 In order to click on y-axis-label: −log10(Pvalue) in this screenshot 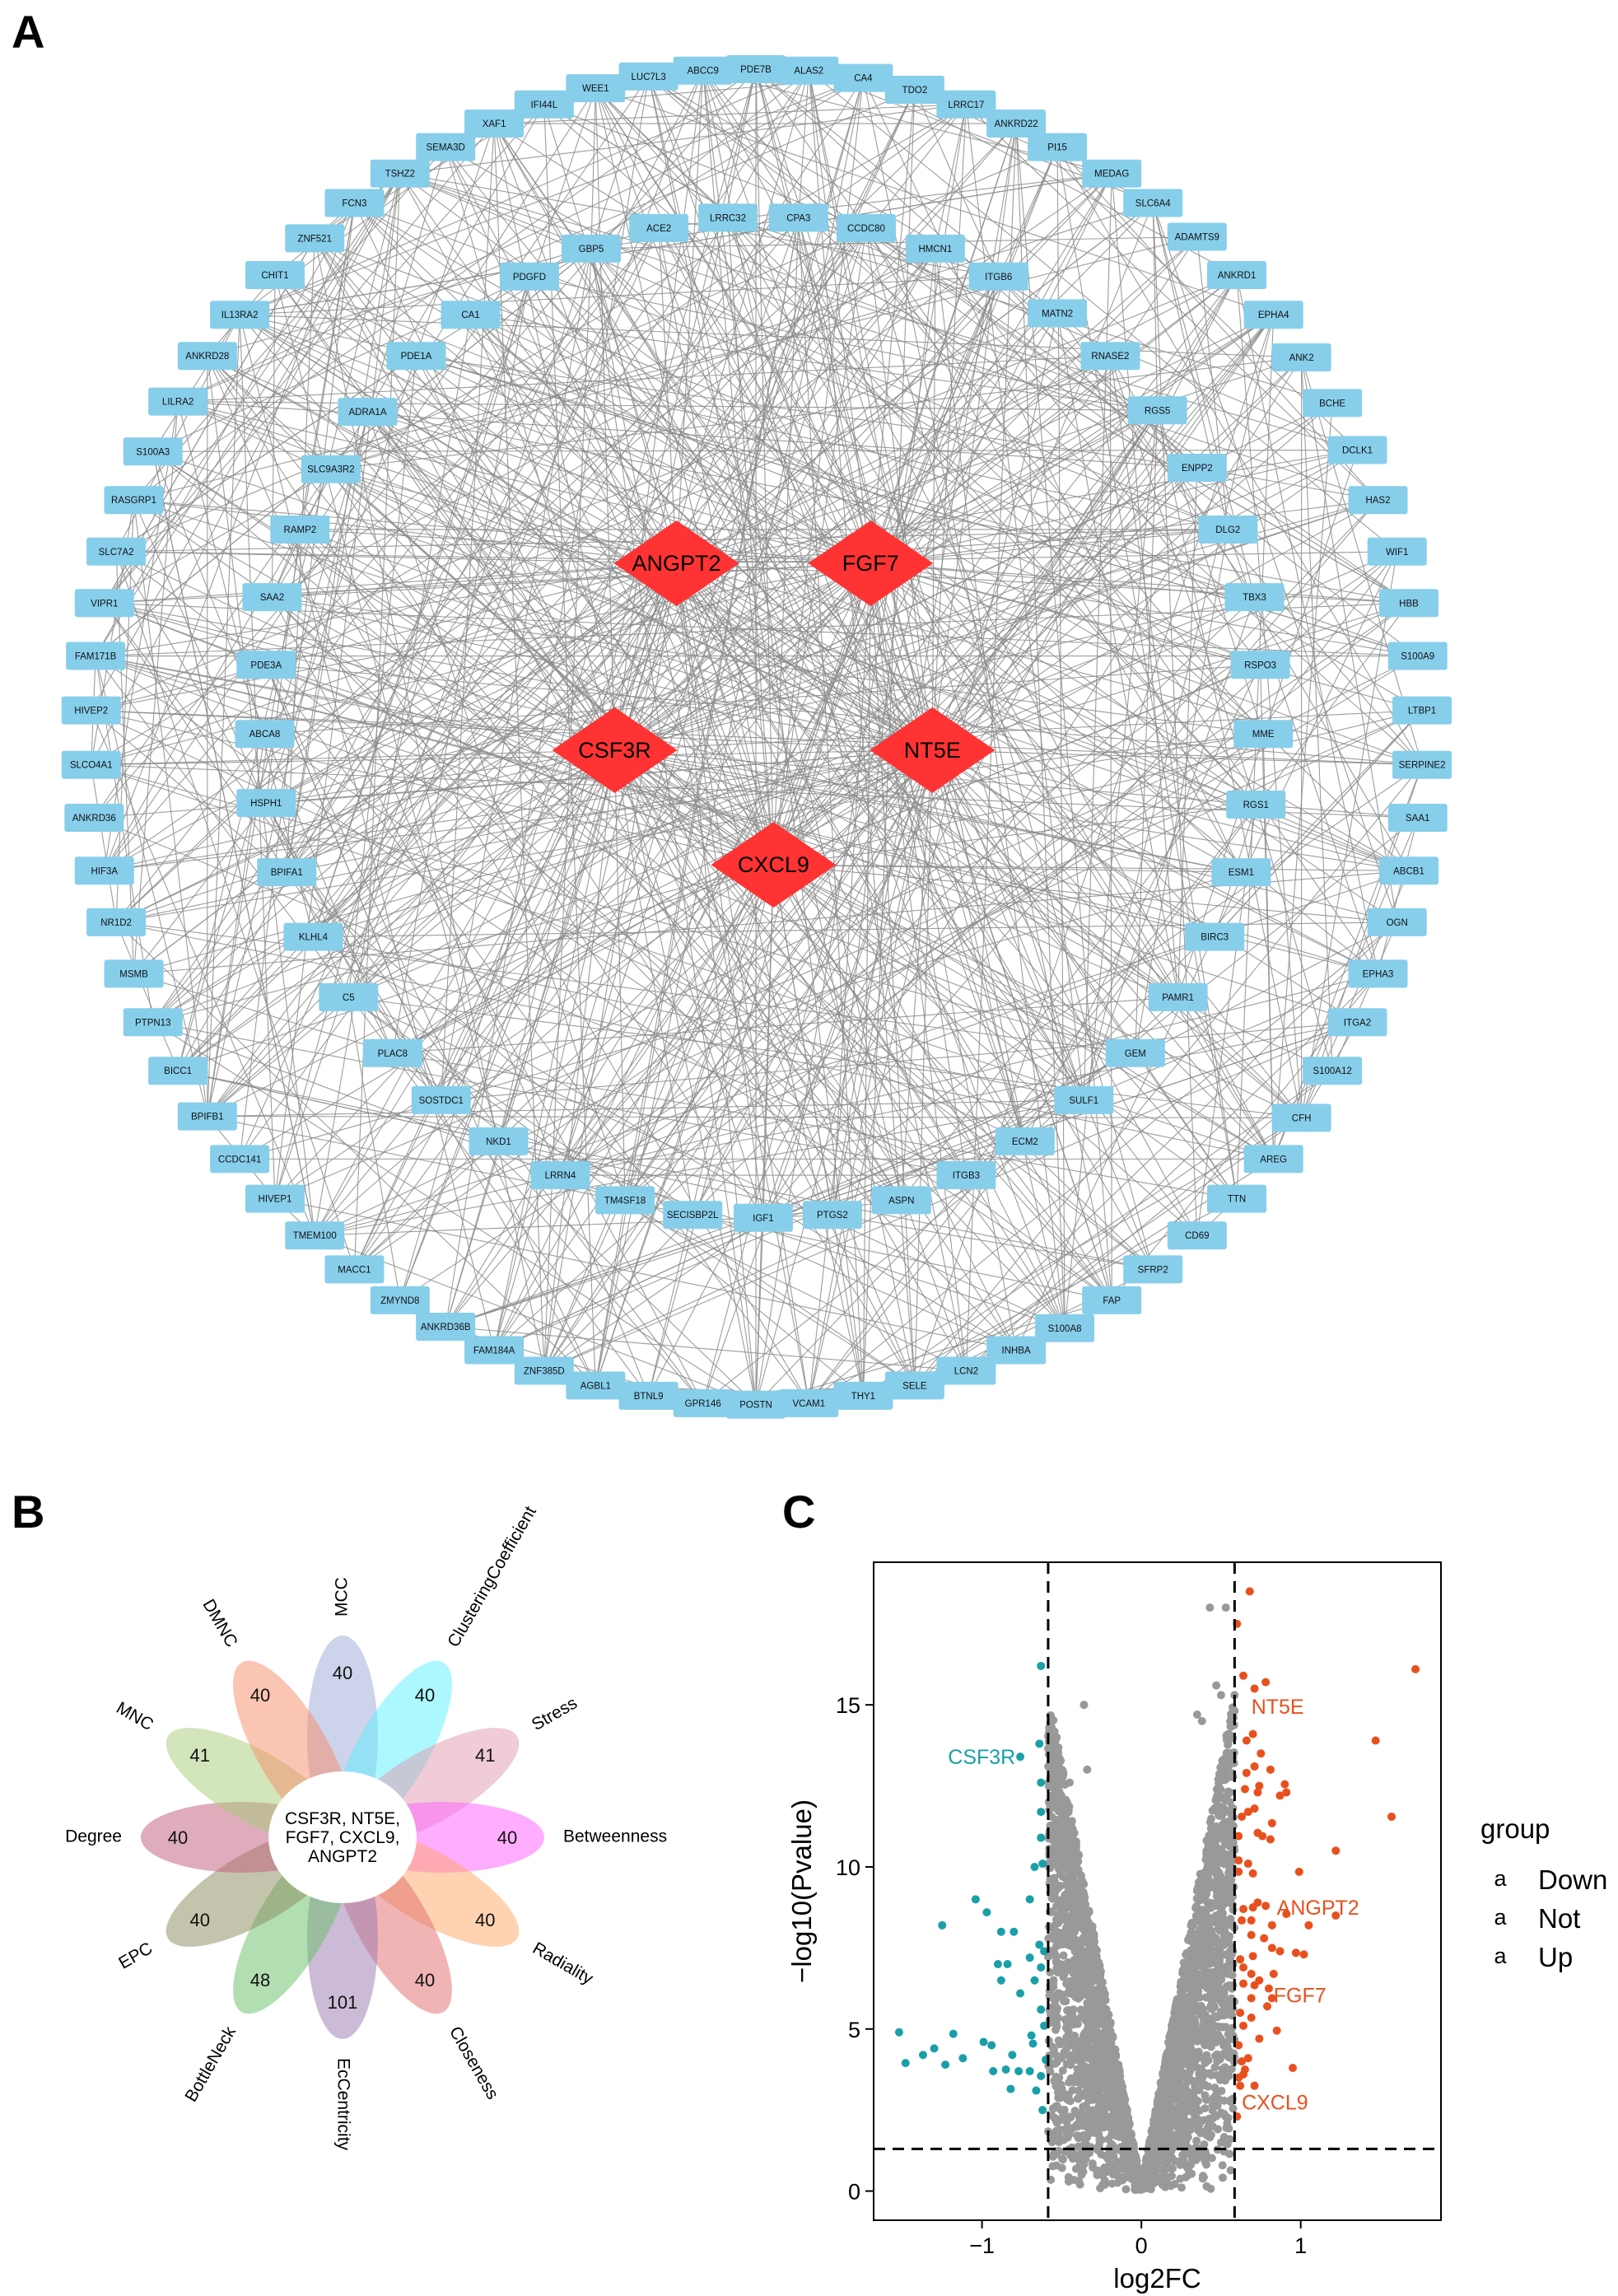, I will do `click(801, 1891)`.